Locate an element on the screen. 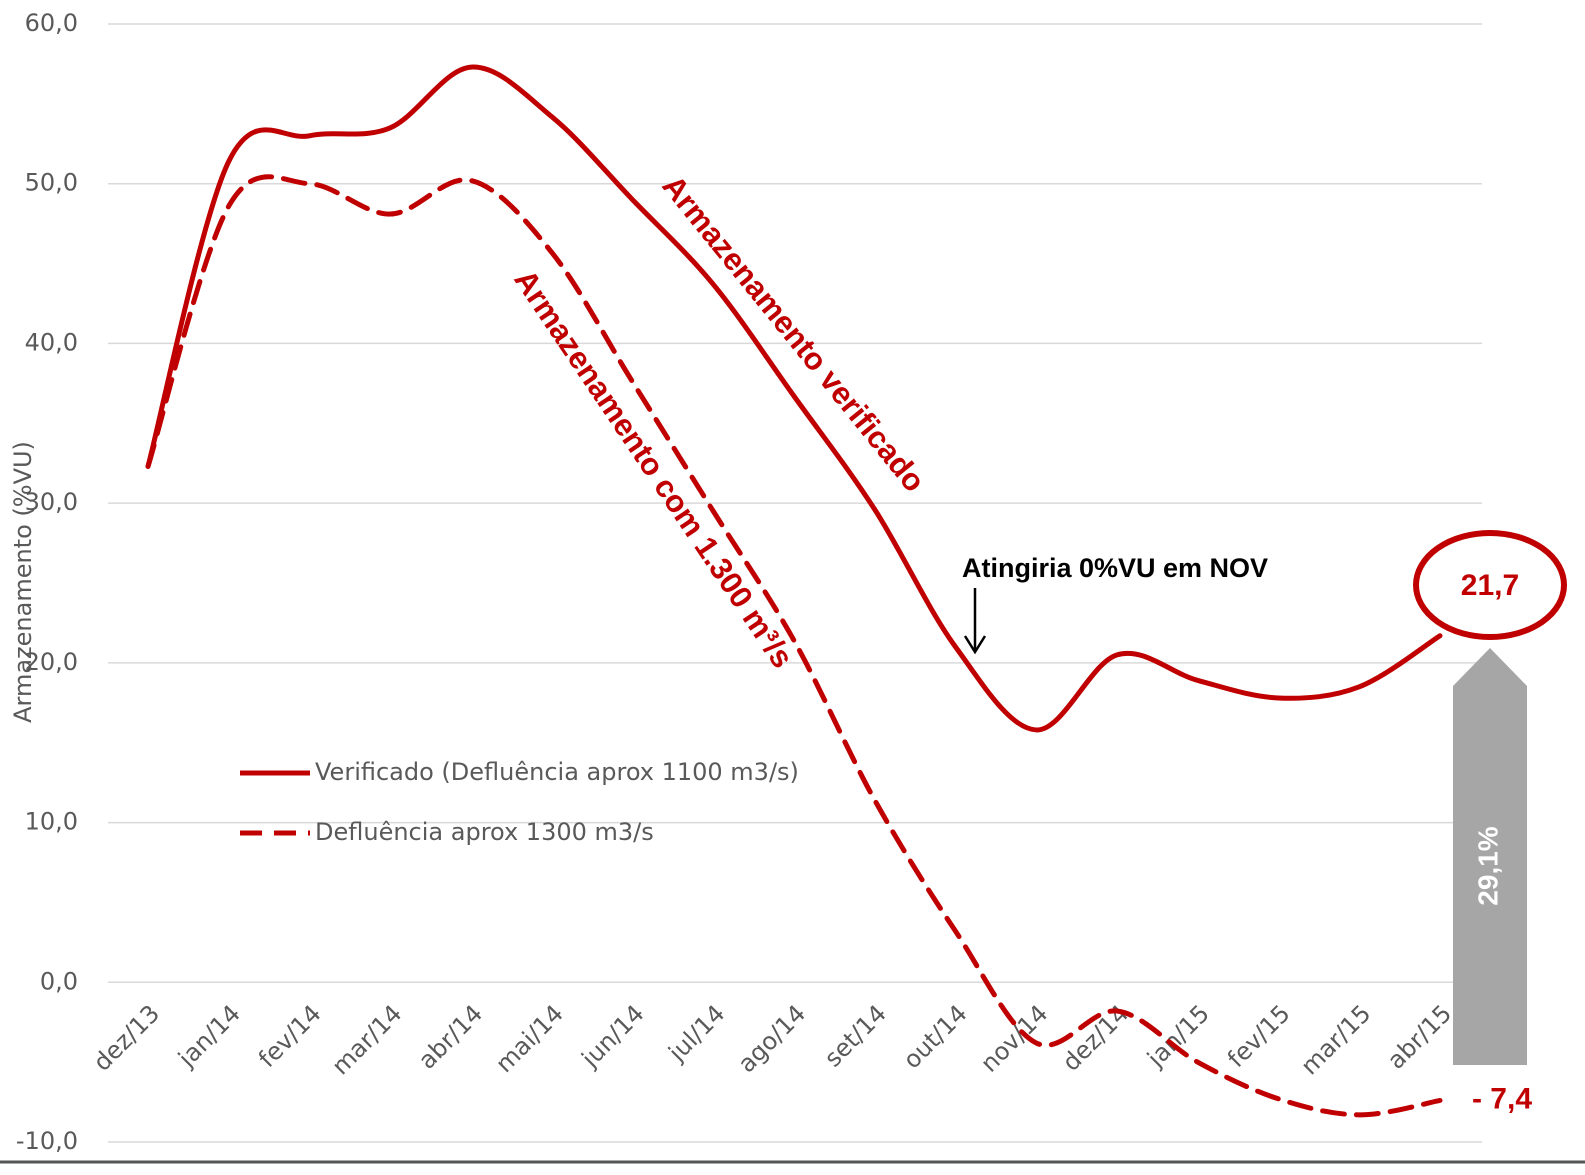 Image resolution: width=1585 pixels, height=1175 pixels. x-tick-label: jun/14 is located at coordinates (613, 1036).